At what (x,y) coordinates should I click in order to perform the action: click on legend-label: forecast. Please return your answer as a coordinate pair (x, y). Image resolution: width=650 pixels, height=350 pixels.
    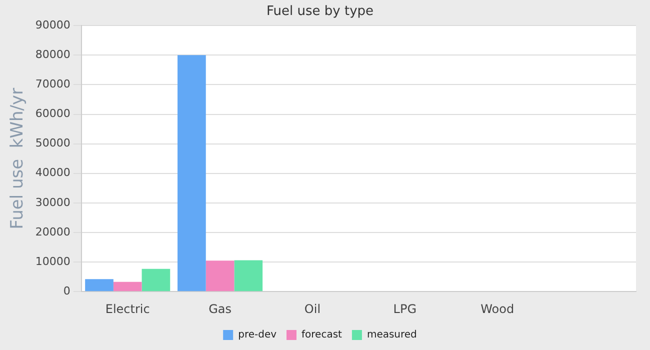
    Looking at the image, I should click on (322, 335).